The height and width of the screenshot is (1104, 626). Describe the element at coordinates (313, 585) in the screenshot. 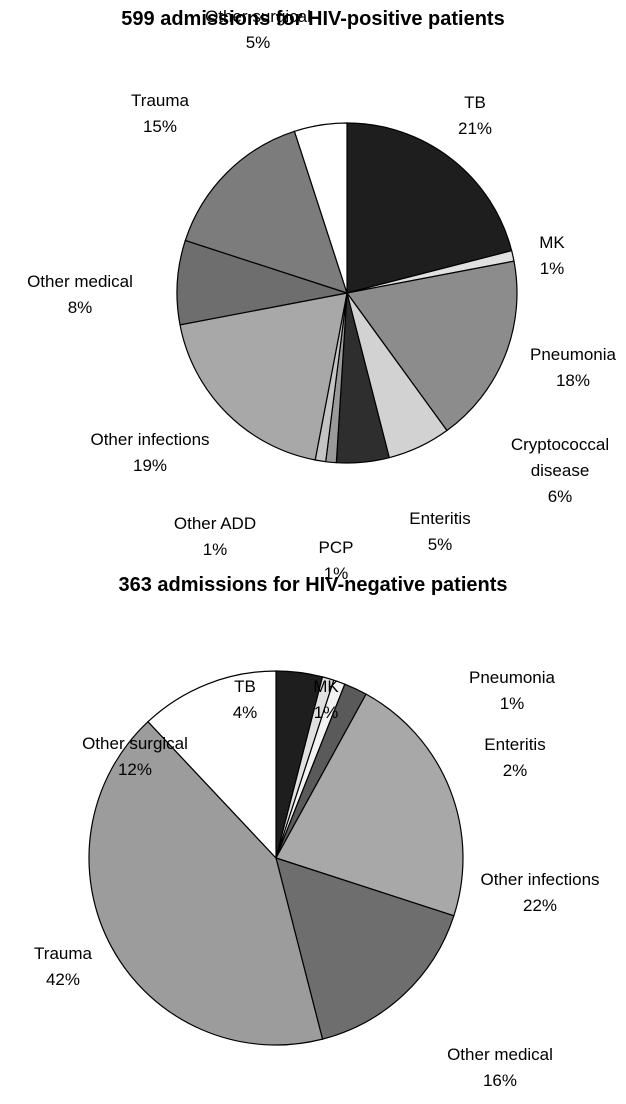

I see `chart-title: 363 admissions for HIV-negative patients` at that location.